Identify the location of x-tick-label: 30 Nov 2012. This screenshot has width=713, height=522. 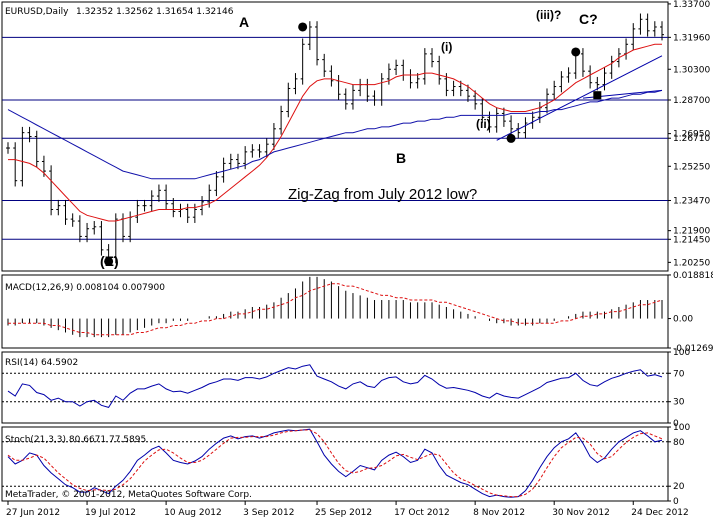
(581, 513).